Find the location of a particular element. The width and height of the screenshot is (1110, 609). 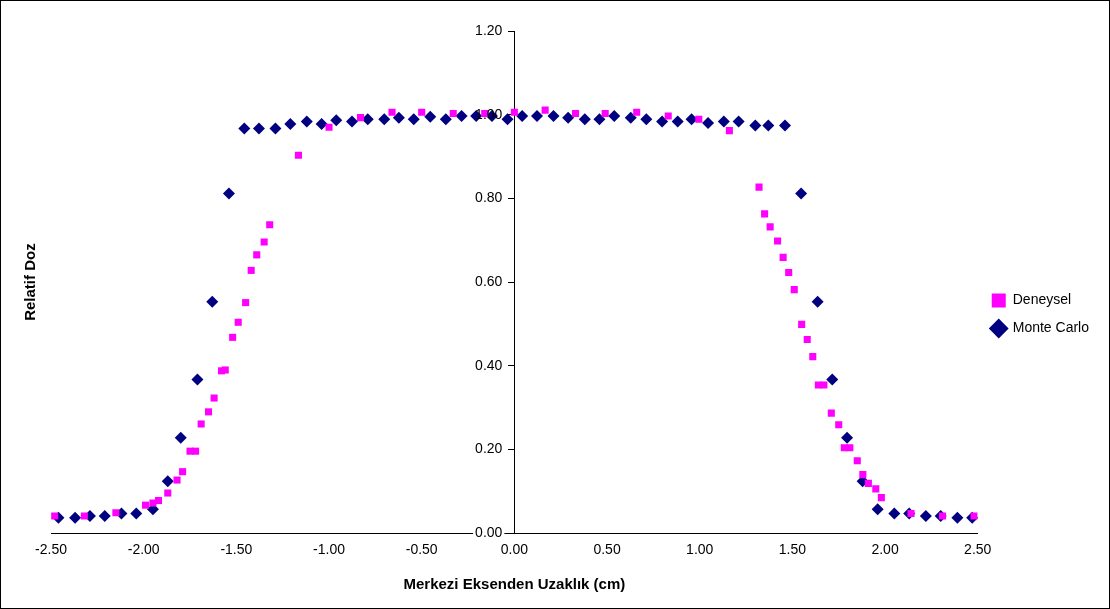

legend-label: Monte Carlo is located at coordinates (1051, 327).